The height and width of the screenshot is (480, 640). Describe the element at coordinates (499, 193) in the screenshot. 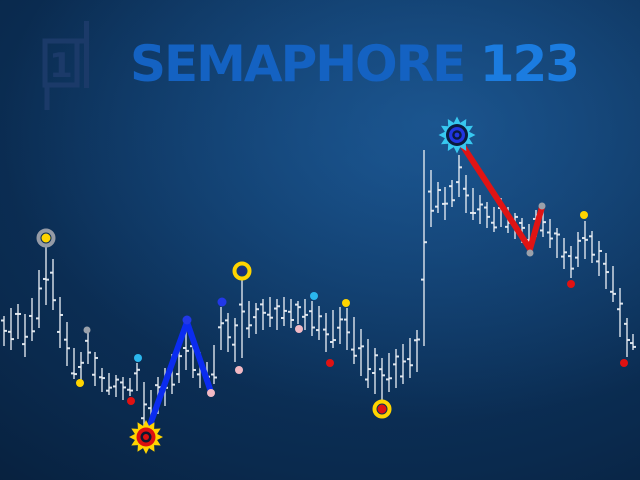

I see `zigzag-line-red` at that location.